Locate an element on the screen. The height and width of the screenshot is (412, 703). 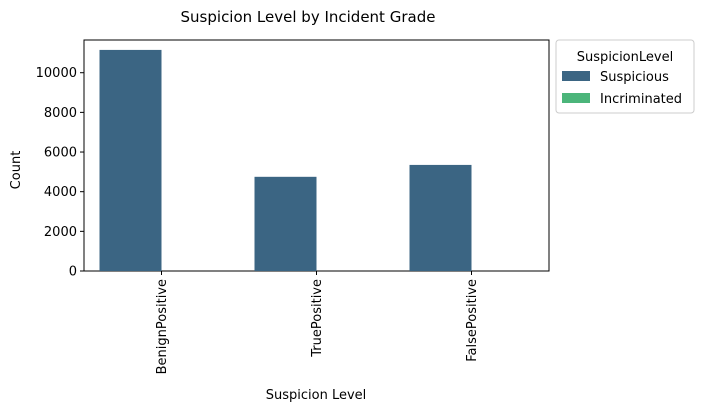
y-tick-label: 10000 is located at coordinates (56, 73).